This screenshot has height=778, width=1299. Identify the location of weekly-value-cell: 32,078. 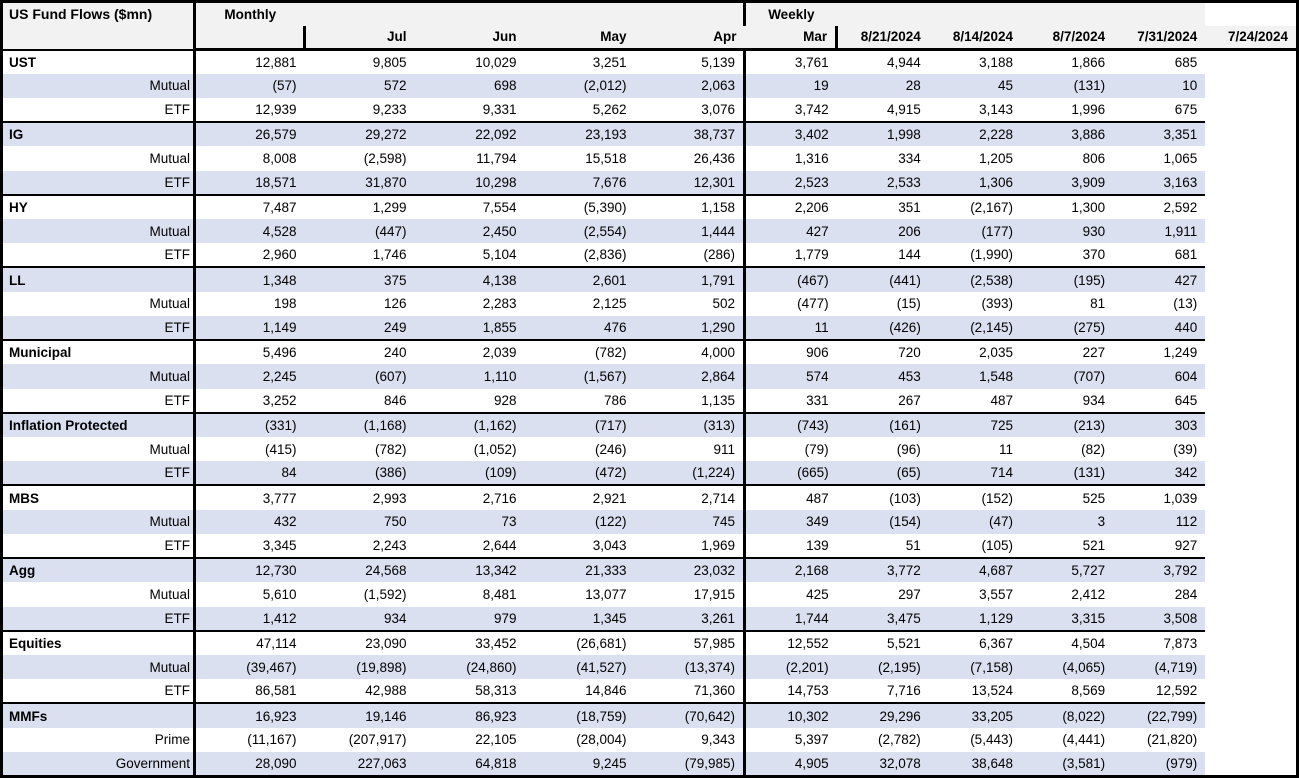
(882, 764).